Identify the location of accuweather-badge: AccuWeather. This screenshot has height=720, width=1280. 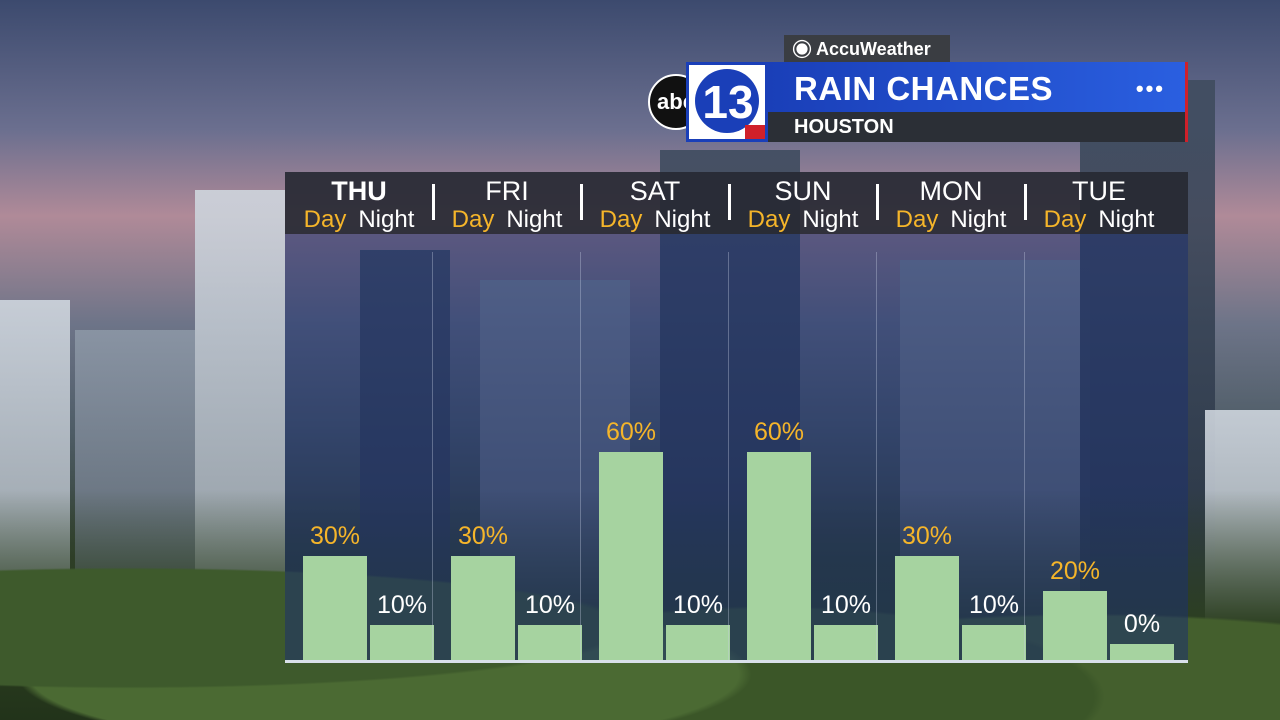
(867, 49).